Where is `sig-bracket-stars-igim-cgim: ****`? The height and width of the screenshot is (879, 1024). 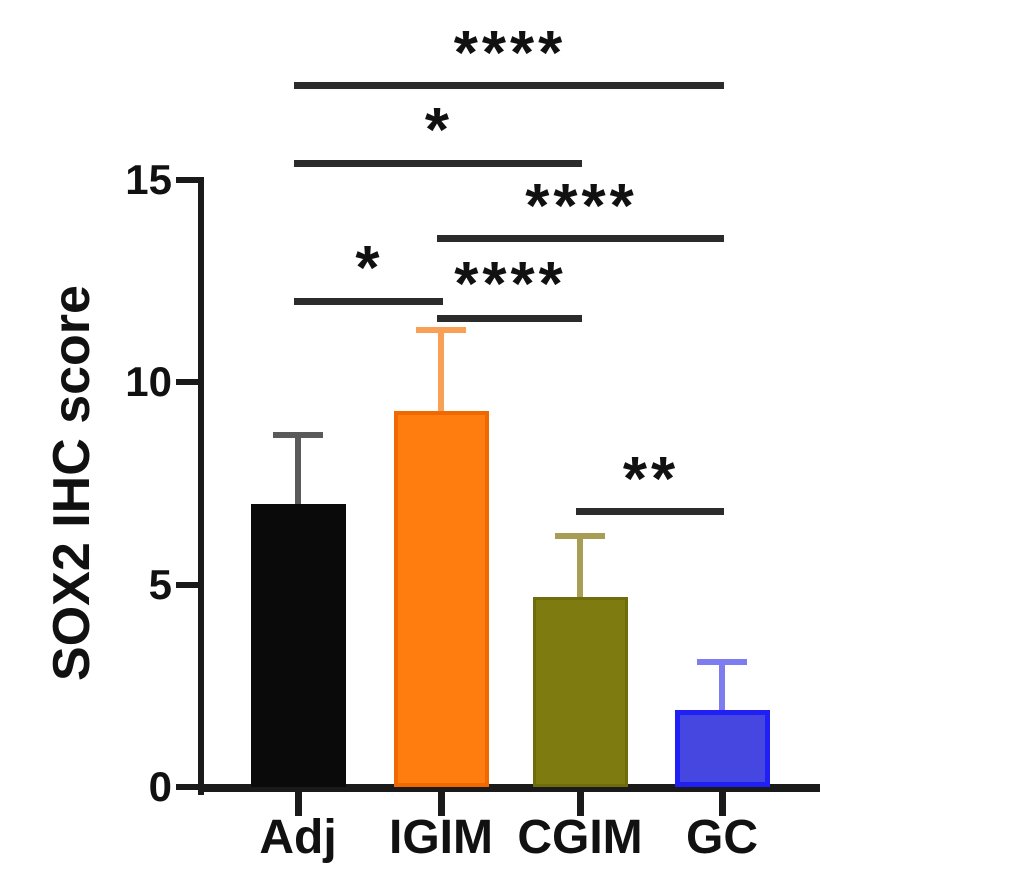 sig-bracket-stars-igim-cgim: **** is located at coordinates (510, 284).